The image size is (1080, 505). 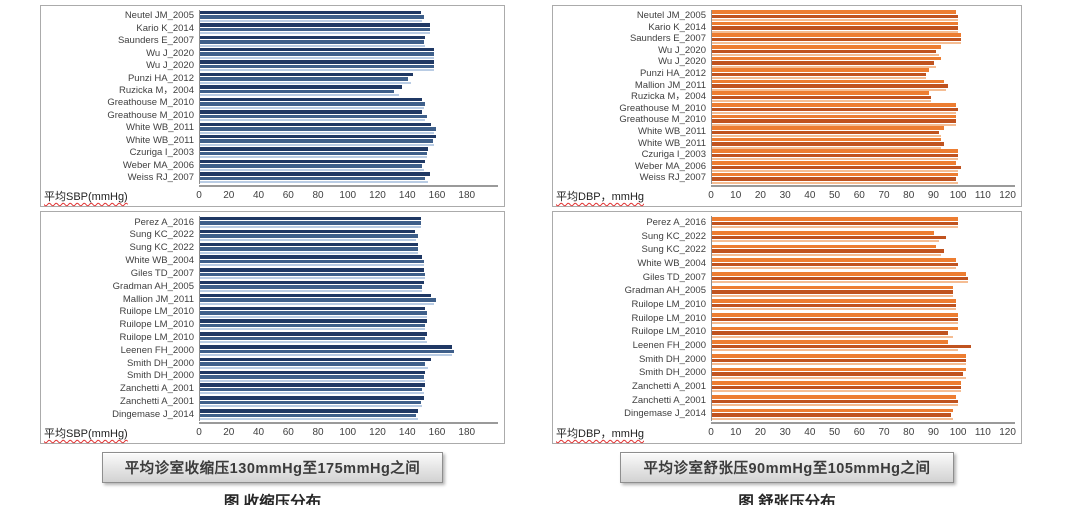 What do you see at coordinates (162, 273) in the screenshot?
I see `study-label: Giles TD_2007` at bounding box center [162, 273].